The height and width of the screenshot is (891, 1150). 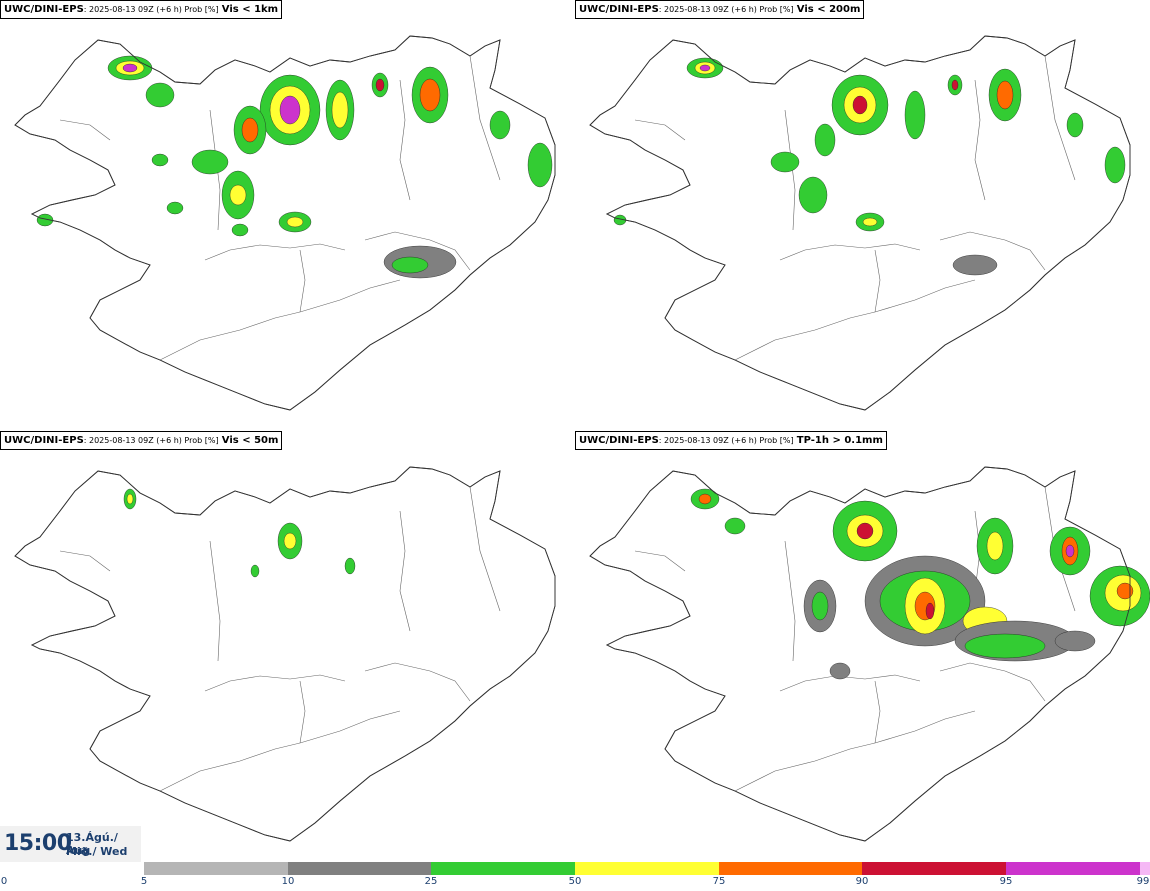 What do you see at coordinates (4, 881) in the screenshot?
I see `colorbar-tick-label: 0` at bounding box center [4, 881].